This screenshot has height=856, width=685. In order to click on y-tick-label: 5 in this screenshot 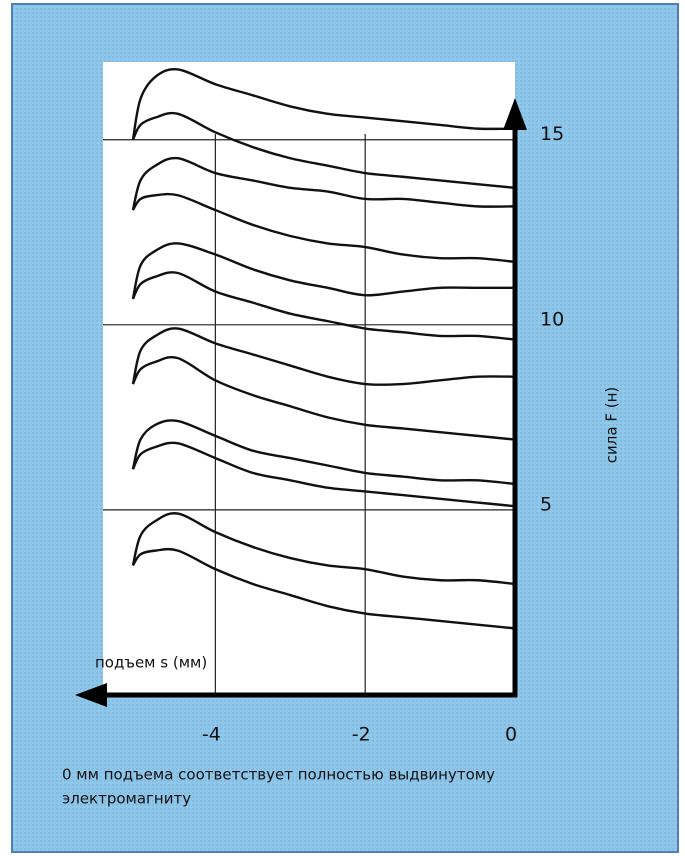, I will do `click(546, 504)`.